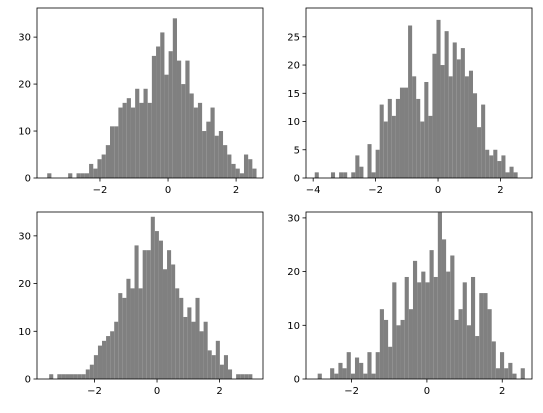 The width and height of the screenshot is (543, 413). Describe the element at coordinates (100, 190) in the screenshot. I see `x-tick-label: −2` at that location.